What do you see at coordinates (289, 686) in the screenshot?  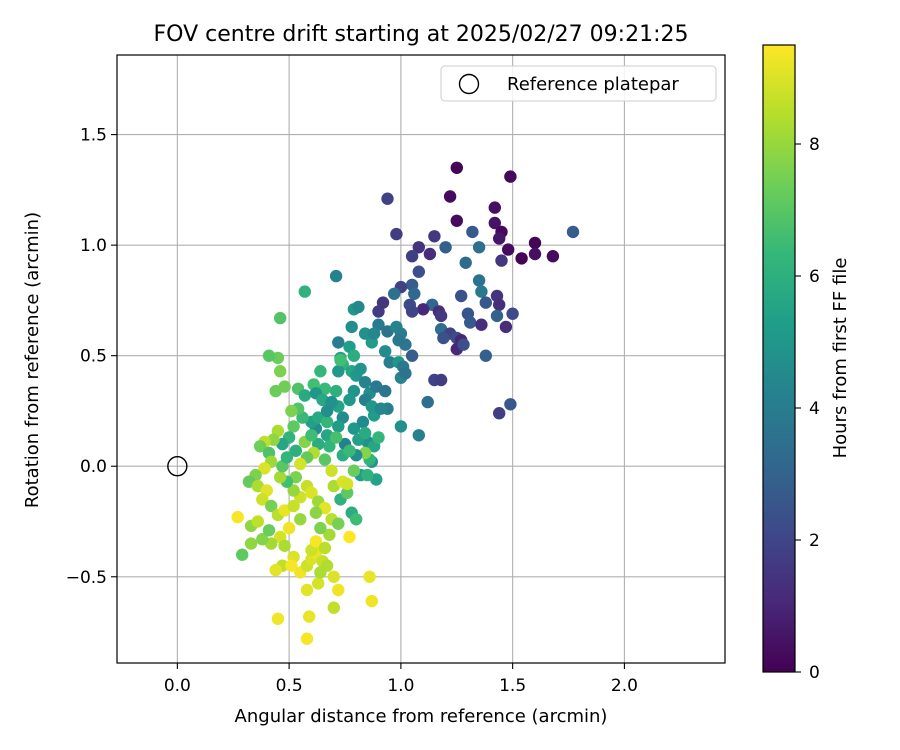 I see `x-tick-label: 0.5` at bounding box center [289, 686].